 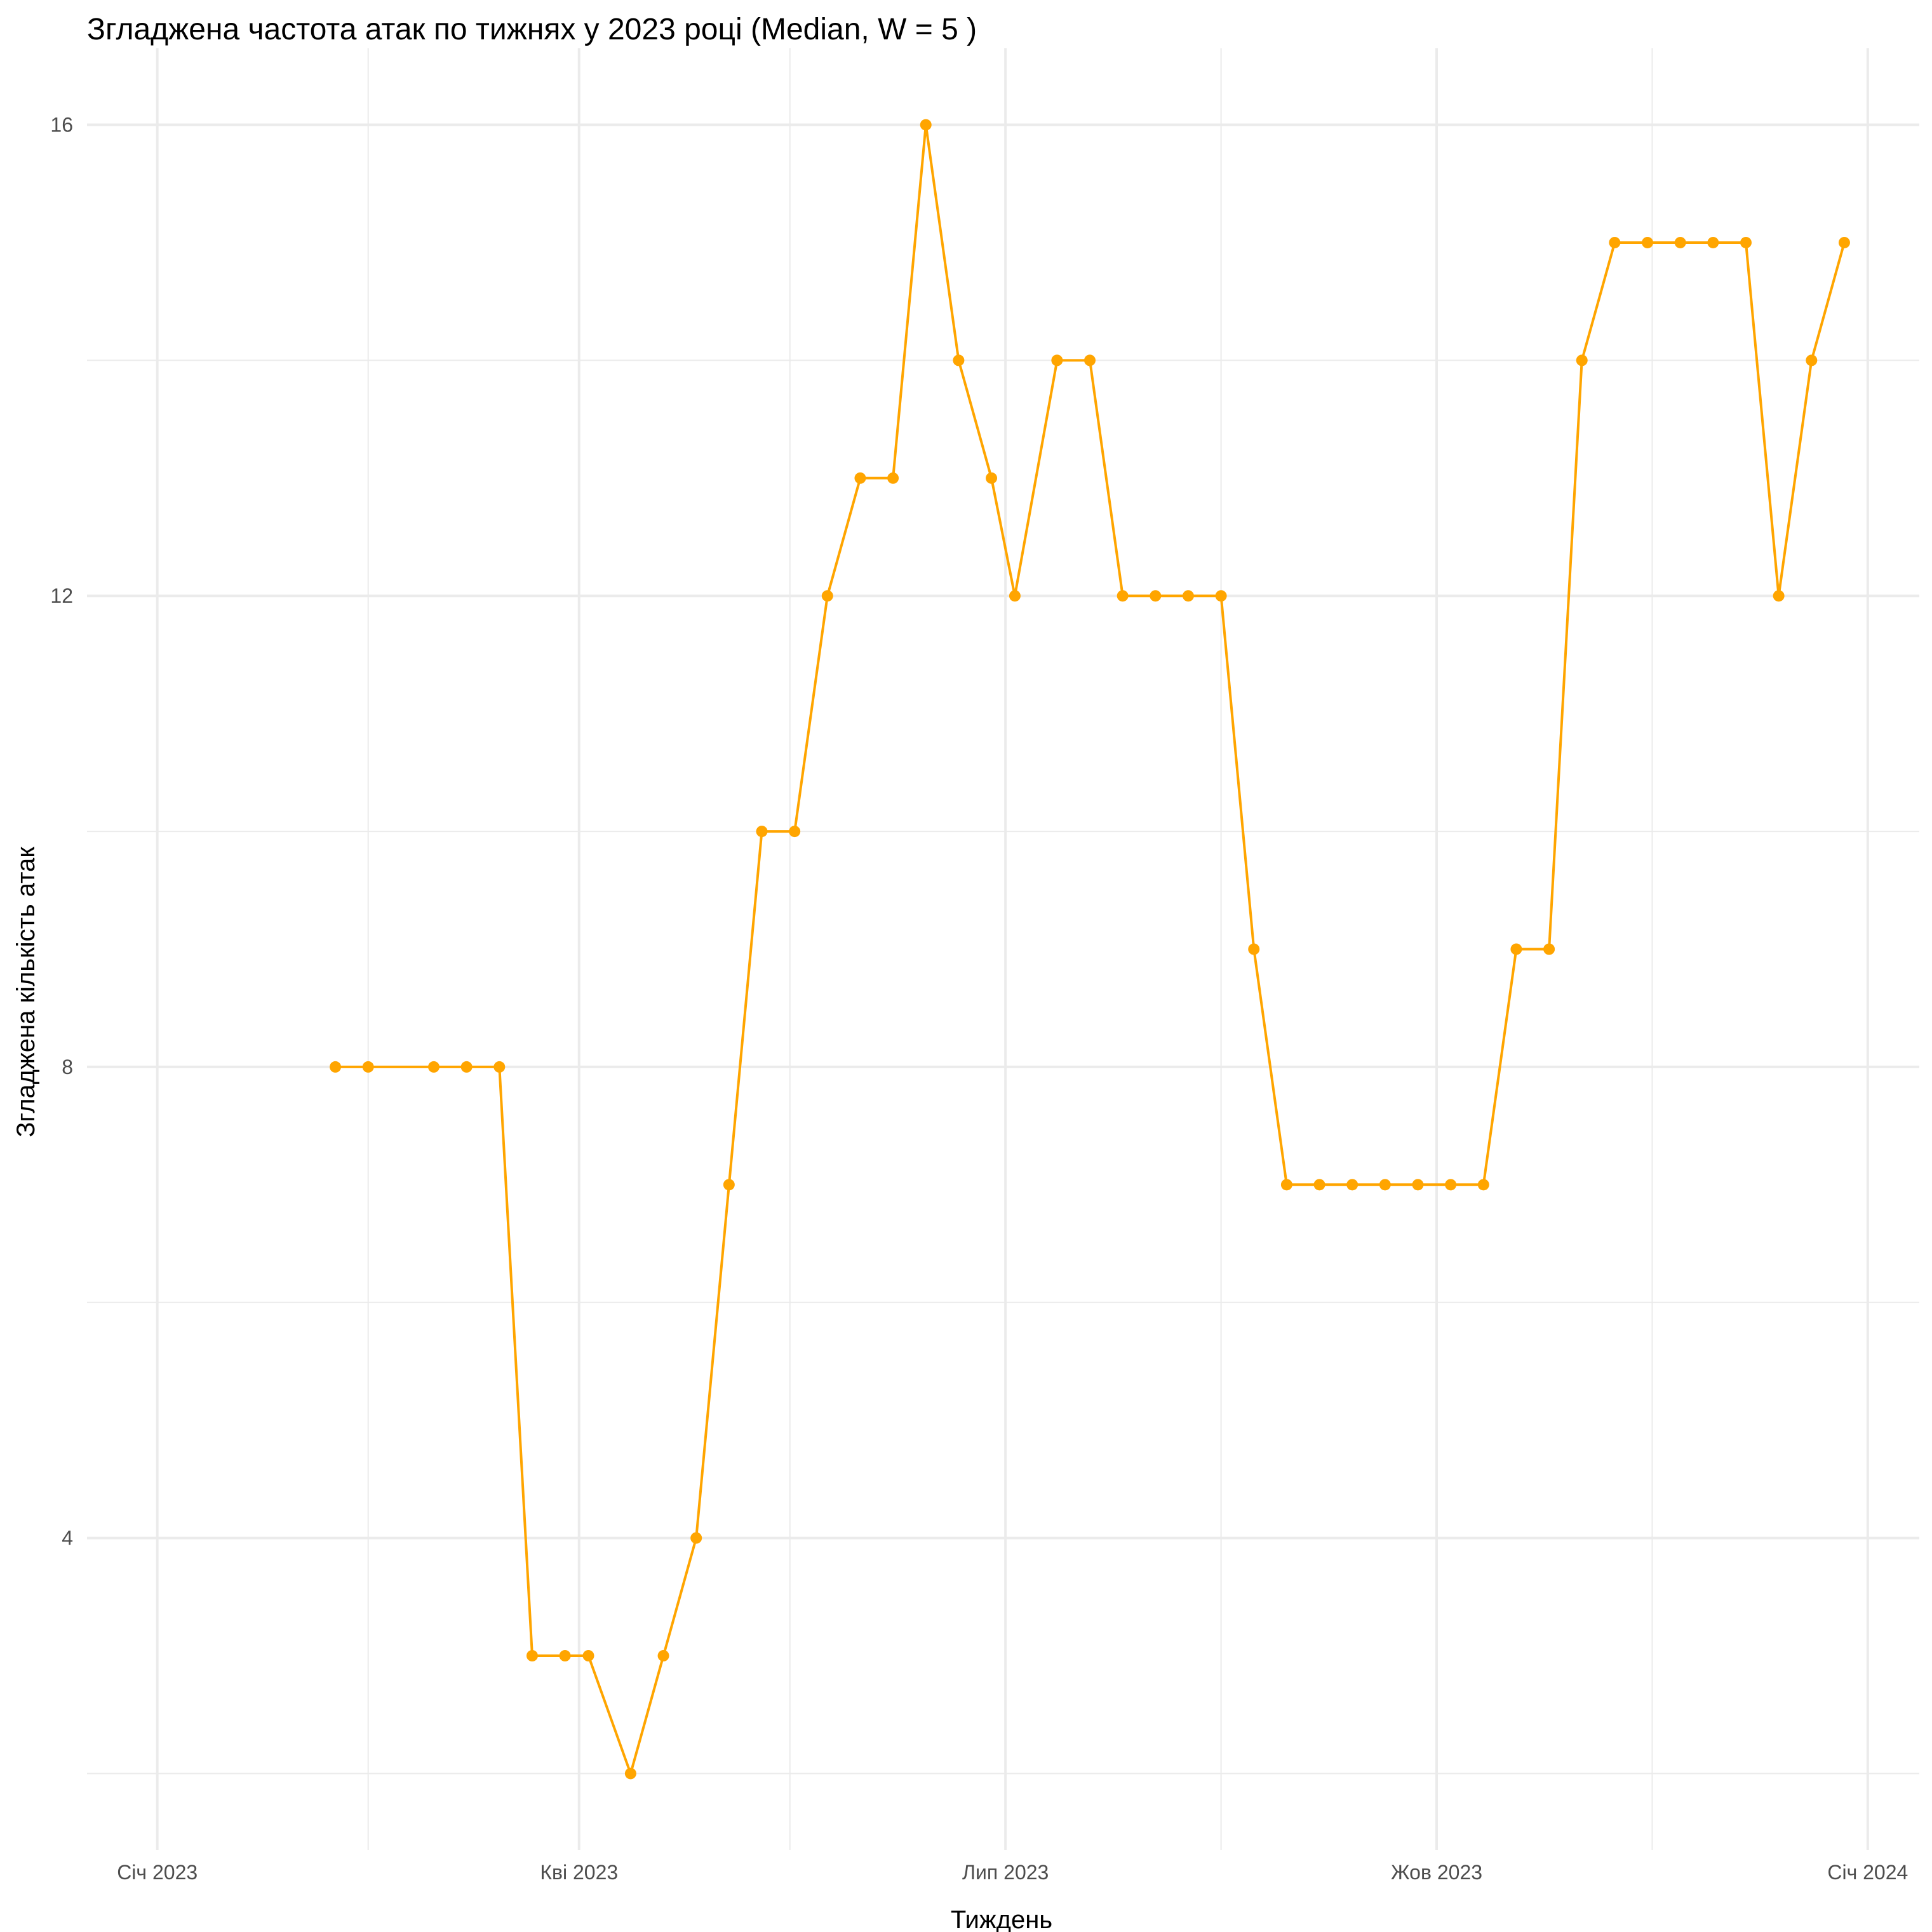 I want to click on y-tick-label: 16, so click(x=61, y=125).